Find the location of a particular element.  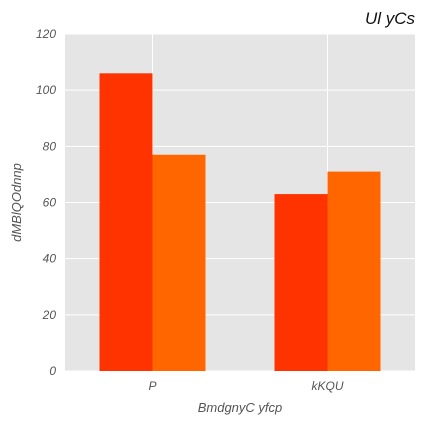

y-tick-label: 80 is located at coordinates (50, 146).